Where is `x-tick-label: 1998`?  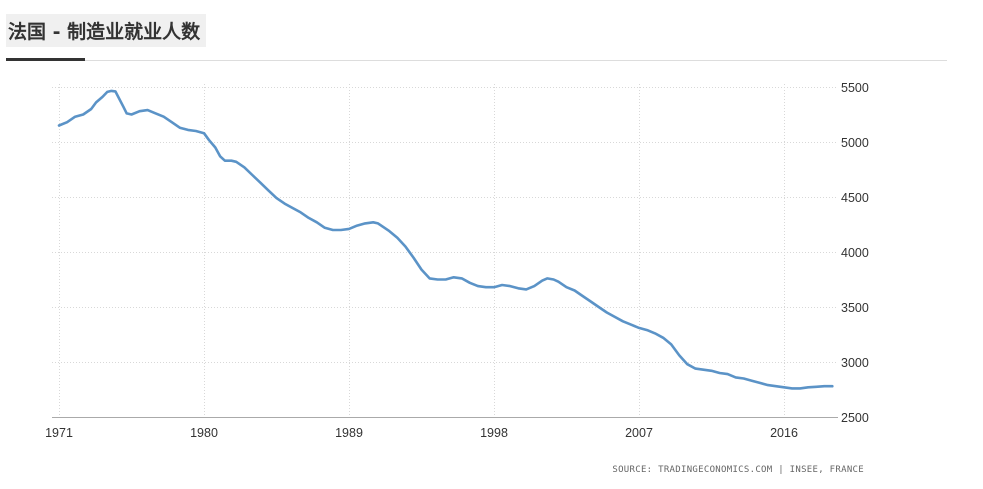
x-tick-label: 1998 is located at coordinates (494, 433).